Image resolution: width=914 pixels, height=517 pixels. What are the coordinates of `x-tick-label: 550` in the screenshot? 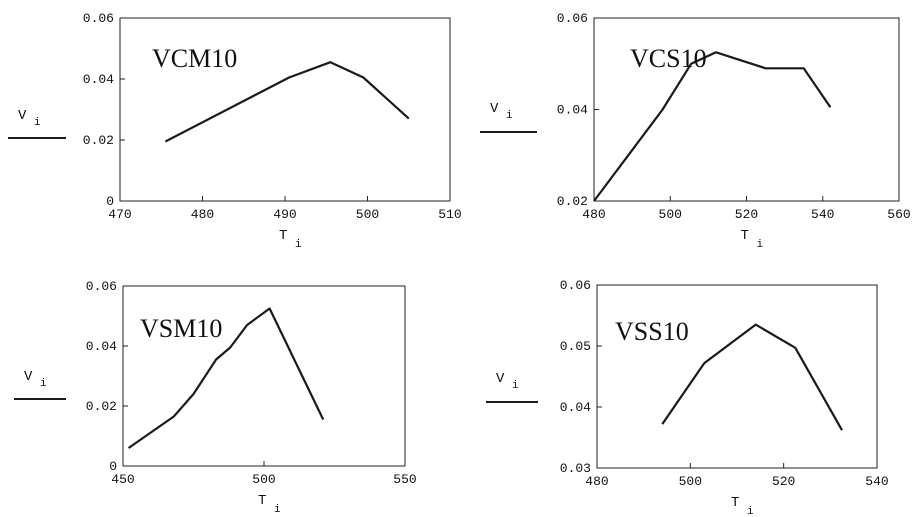 It's located at (404, 479).